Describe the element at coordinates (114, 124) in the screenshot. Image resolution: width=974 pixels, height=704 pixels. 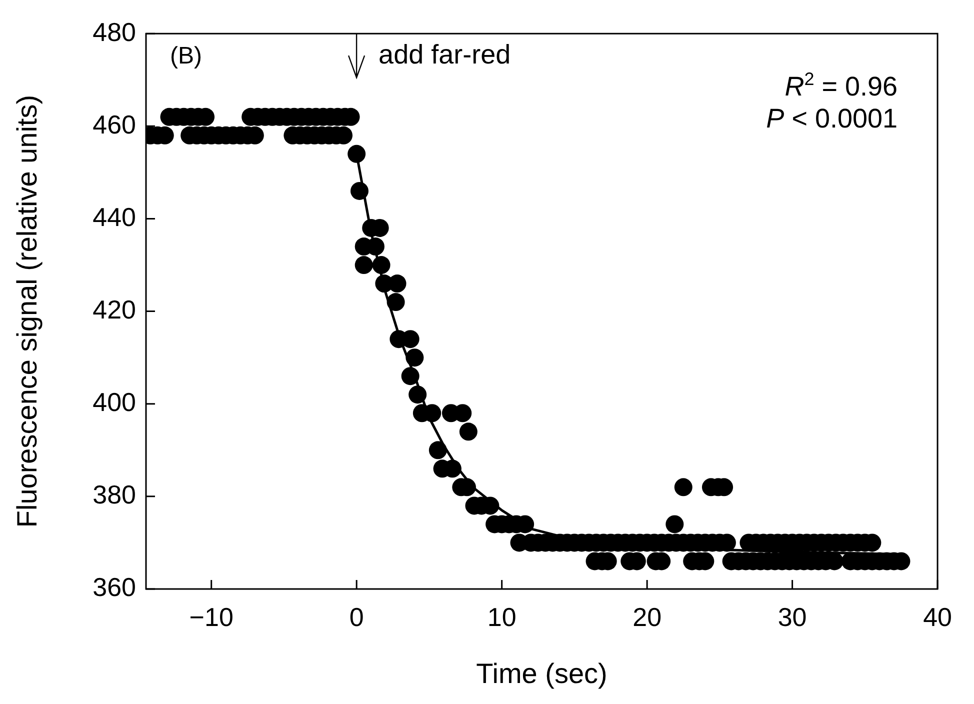
I see `y-tick-label: 460` at that location.